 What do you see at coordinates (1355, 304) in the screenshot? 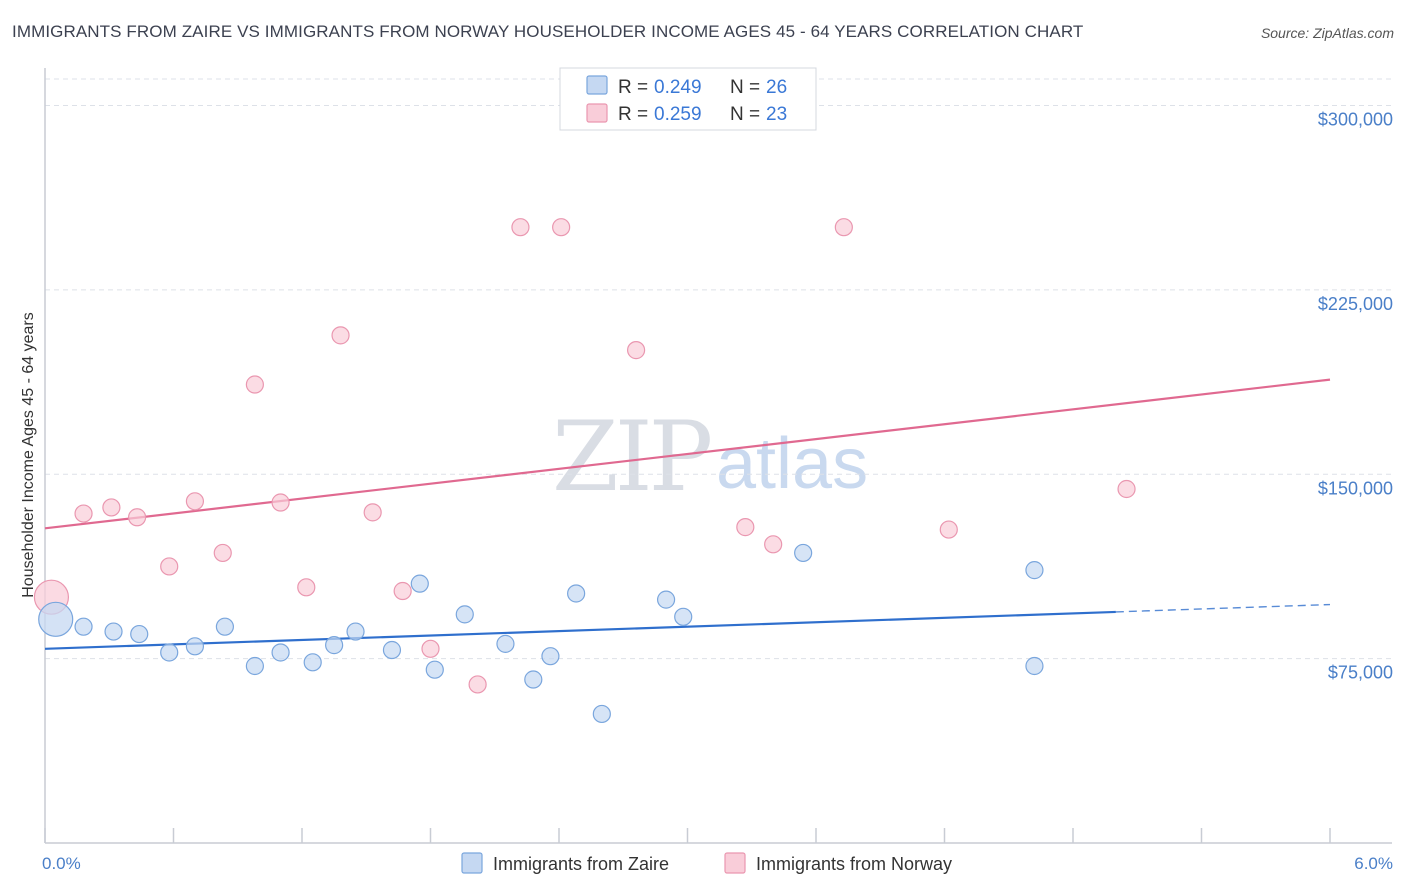
I see `y-tick-label: $225,000` at bounding box center [1355, 304].